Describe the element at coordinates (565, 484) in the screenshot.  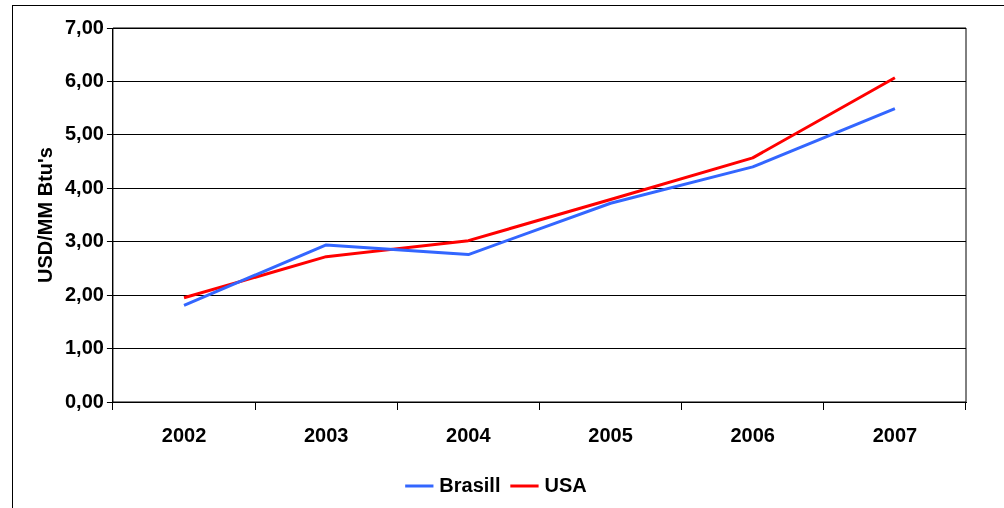
I see `legend-label: USA` at that location.